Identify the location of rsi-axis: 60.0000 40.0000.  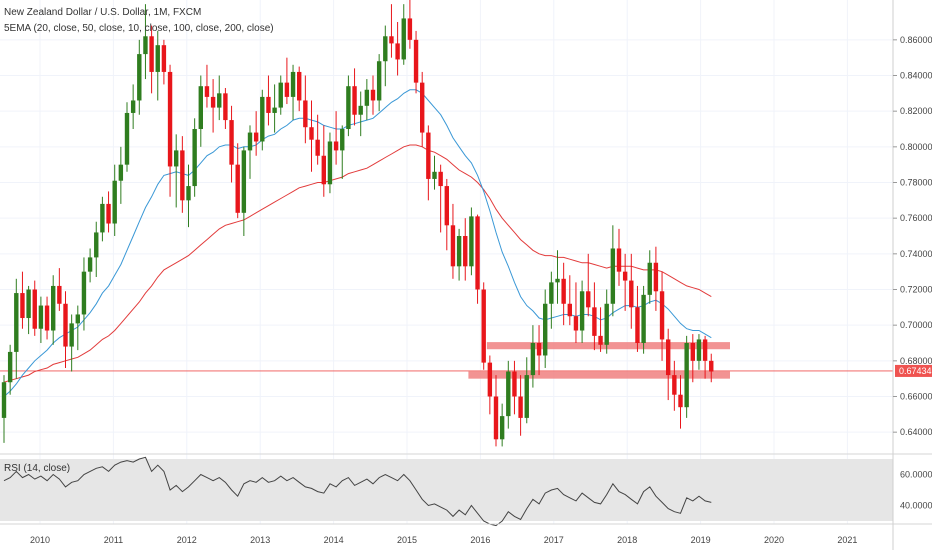
(916, 490).